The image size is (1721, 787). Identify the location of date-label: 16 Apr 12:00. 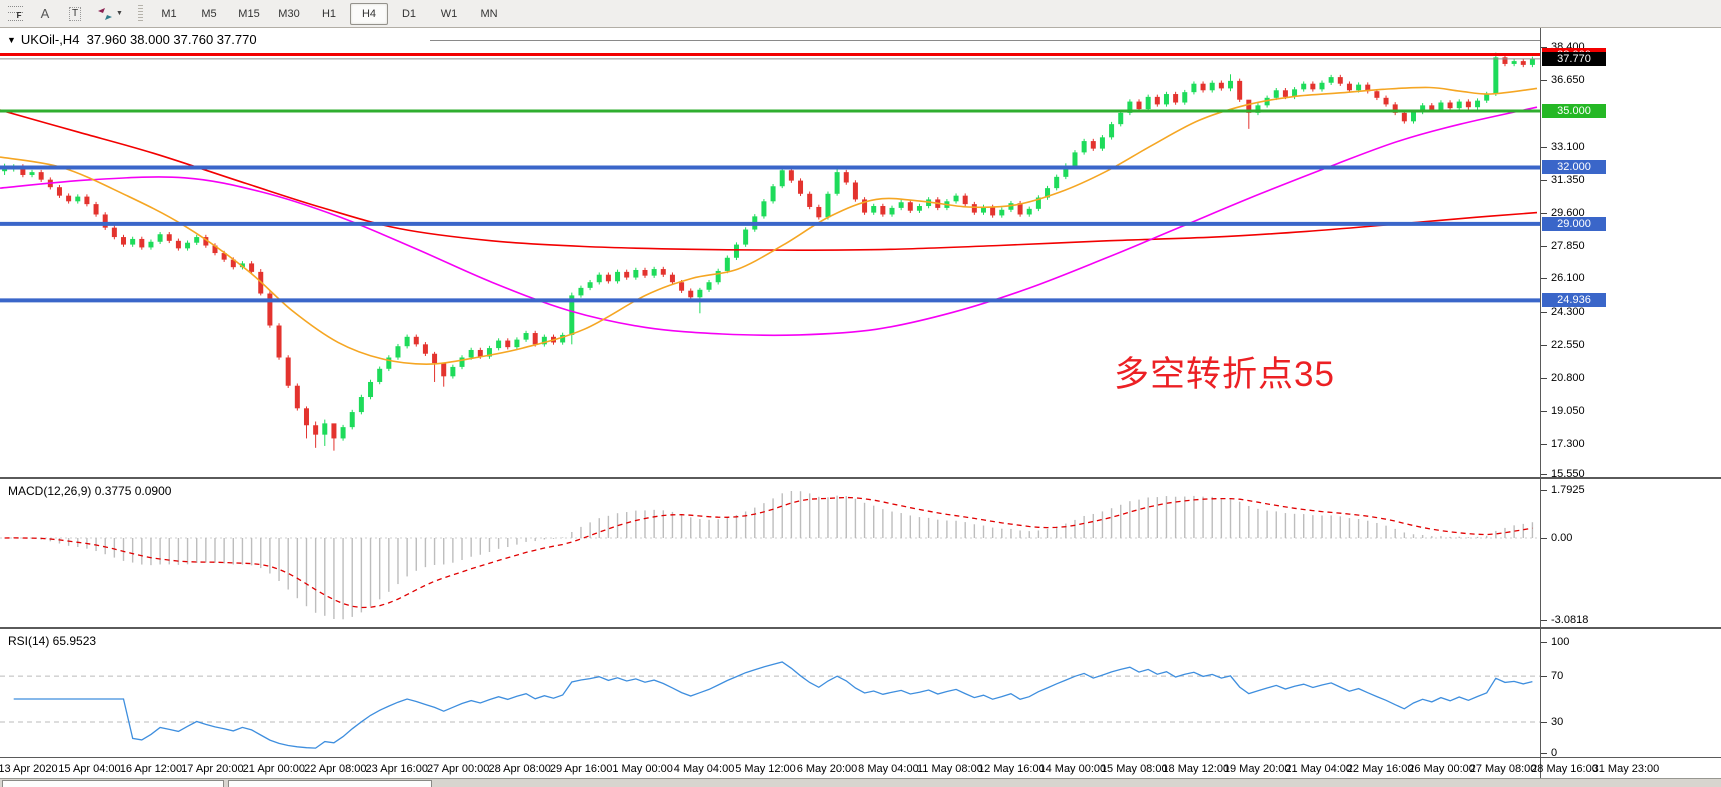
(151, 769).